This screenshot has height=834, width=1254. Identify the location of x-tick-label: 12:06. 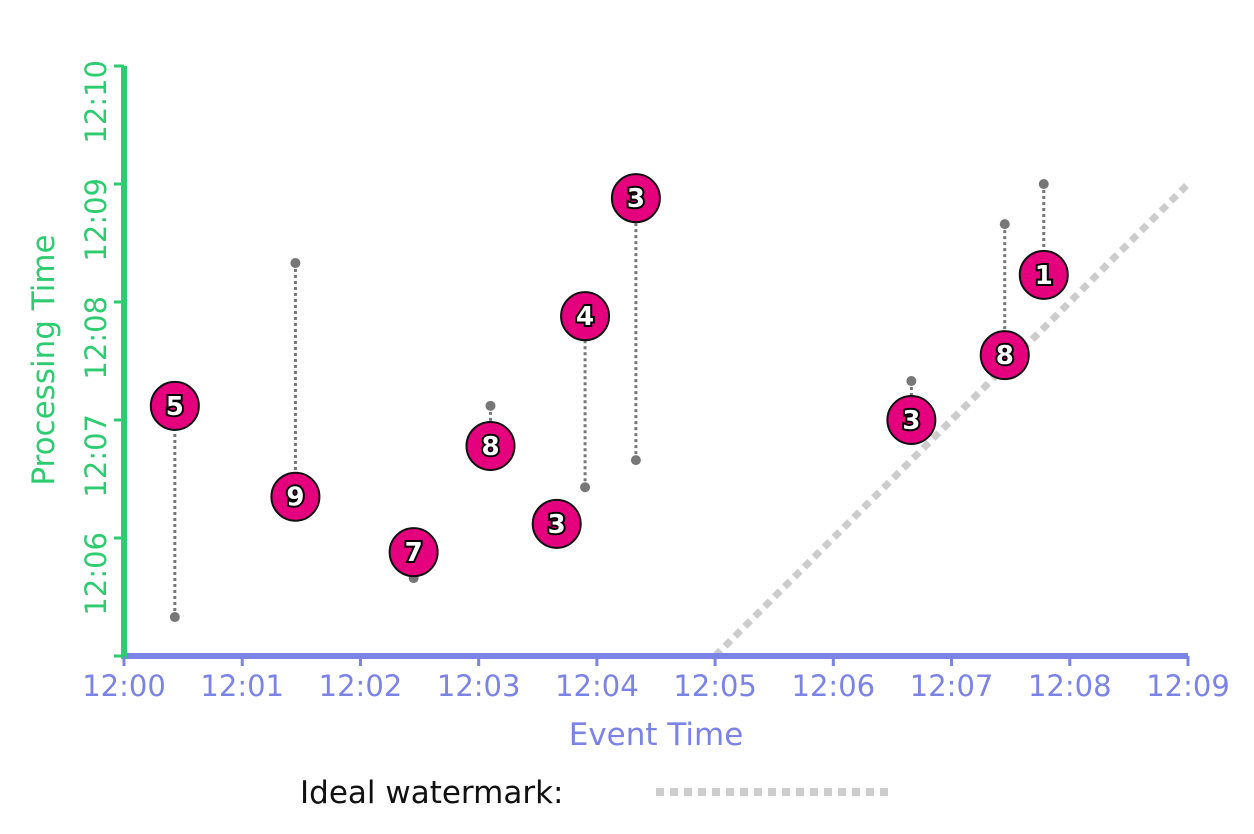
(834, 686).